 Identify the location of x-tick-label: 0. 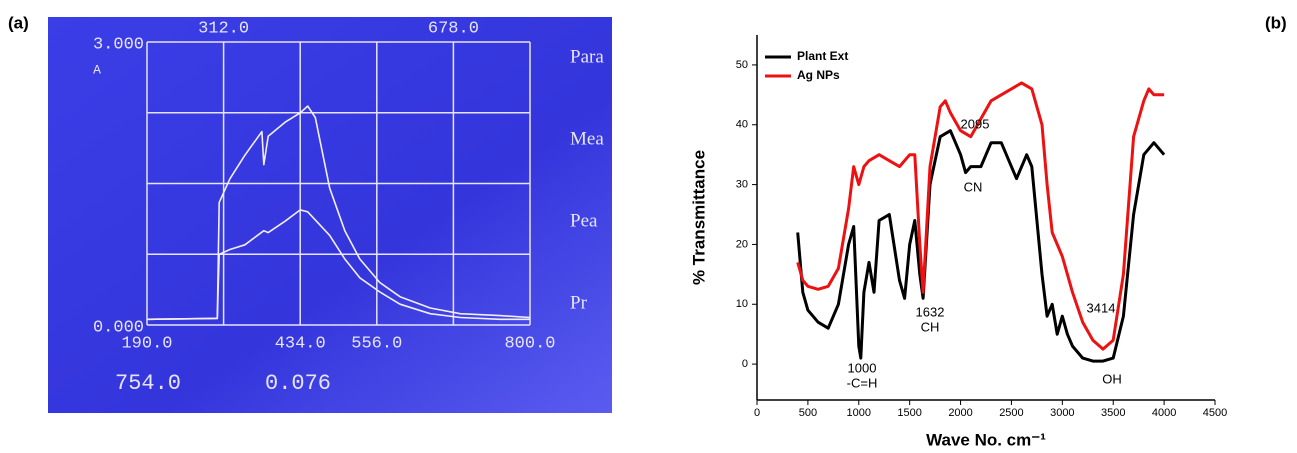
(757, 413).